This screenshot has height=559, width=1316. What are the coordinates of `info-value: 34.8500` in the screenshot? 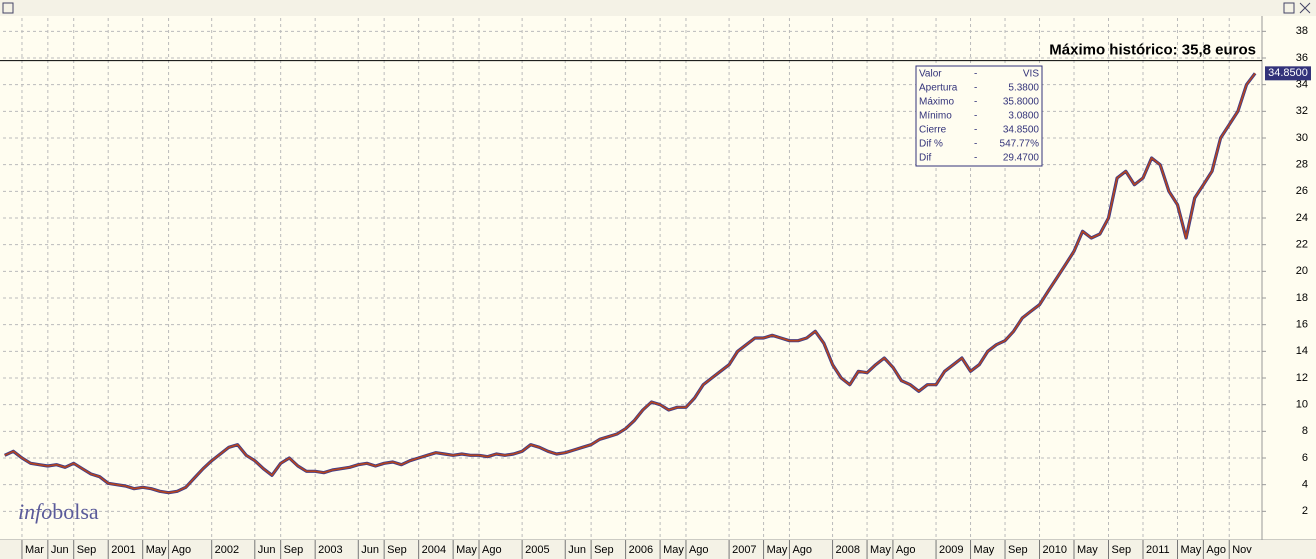 It's located at (1021, 130).